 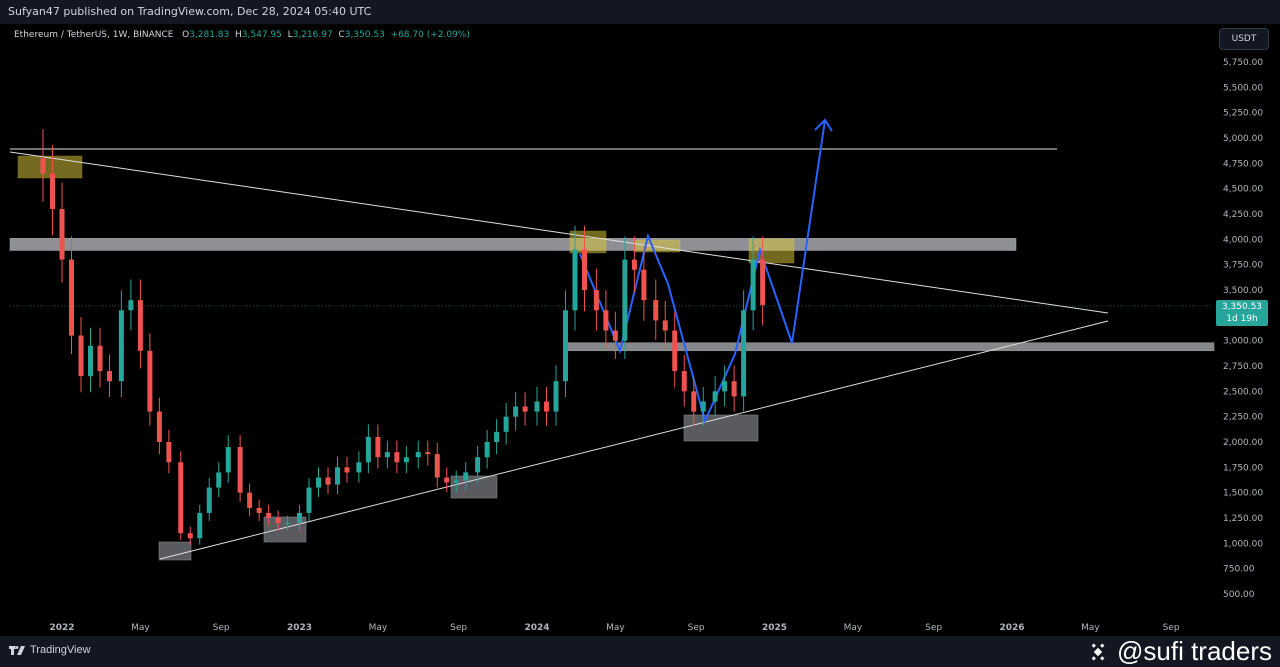 I want to click on x-tick-label: May, so click(x=853, y=628).